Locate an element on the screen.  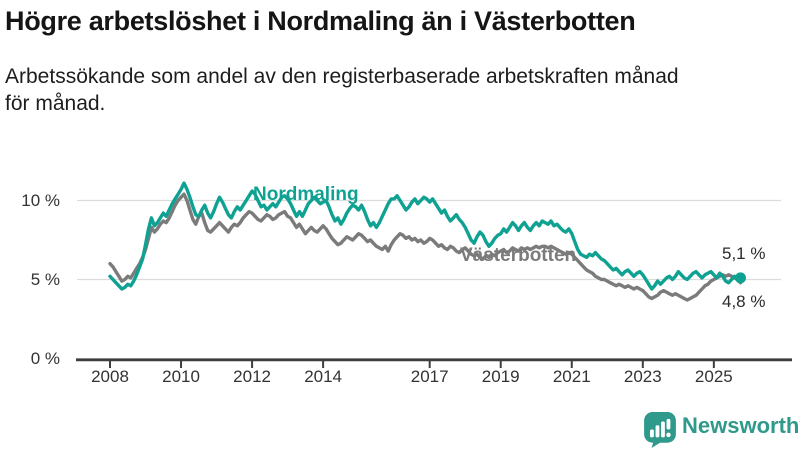
y-tick-label: 0 % is located at coordinates (45, 358).